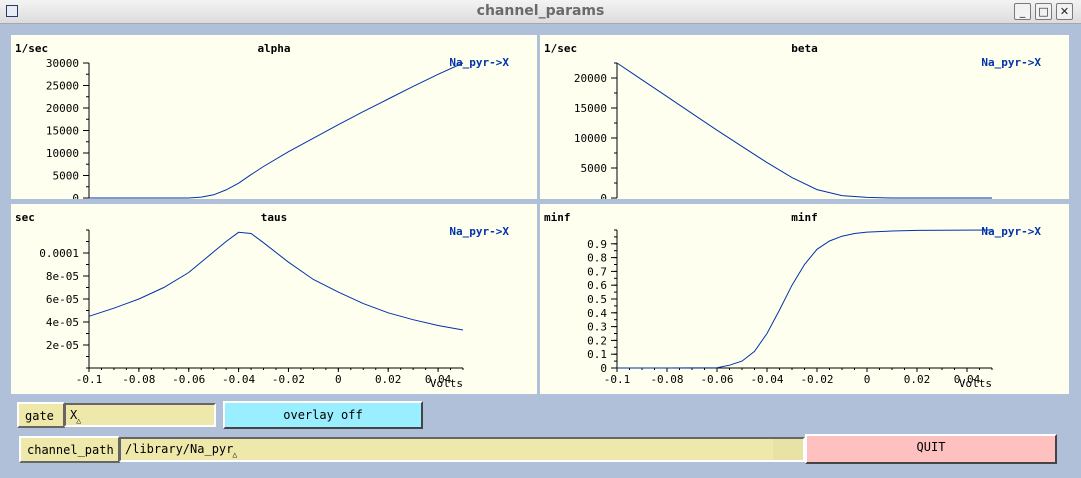 This screenshot has height=478, width=1081. Describe the element at coordinates (59, 253) in the screenshot. I see `y-tick-label: 0.0001` at that location.